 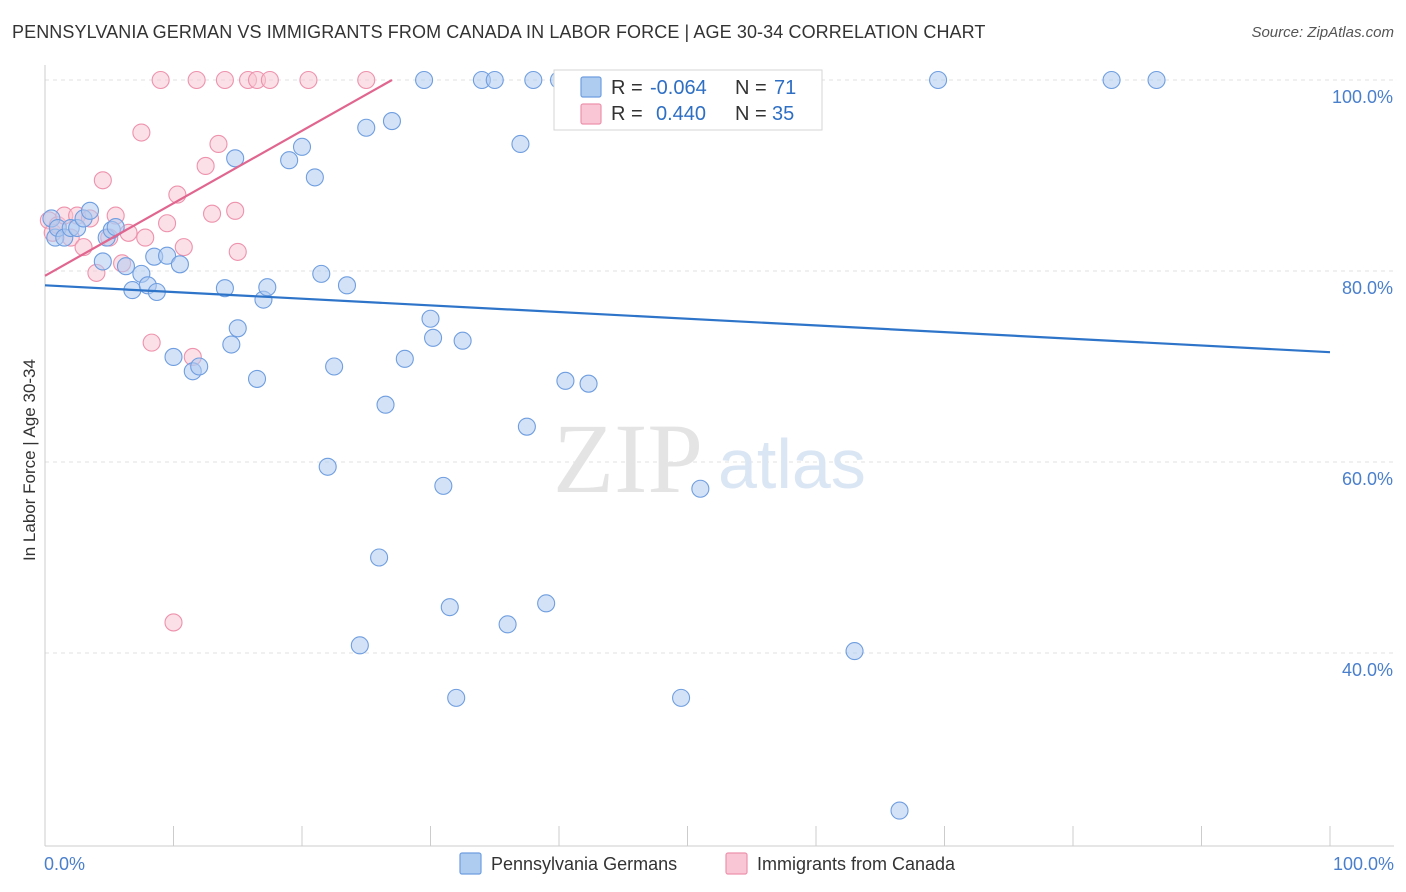 What do you see at coordinates (688, 100) in the screenshot?
I see `stats-legend: R = -0.064 N = 71 R = 0.440 N = 35` at bounding box center [688, 100].